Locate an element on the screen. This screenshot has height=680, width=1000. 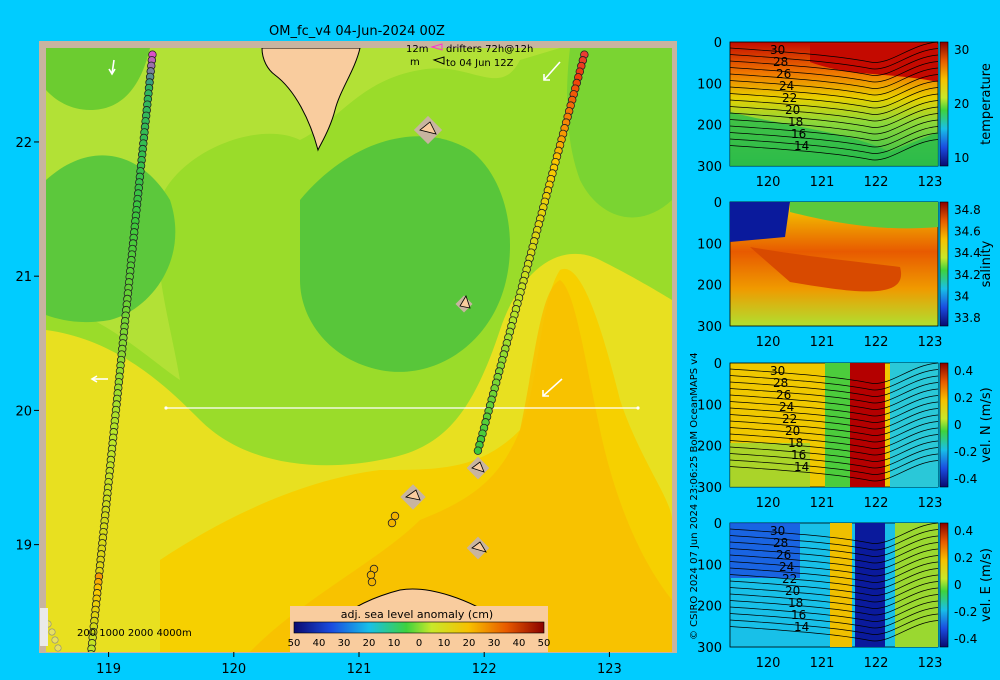
colorbar-tick: 0.4 is located at coordinates (963, 531).